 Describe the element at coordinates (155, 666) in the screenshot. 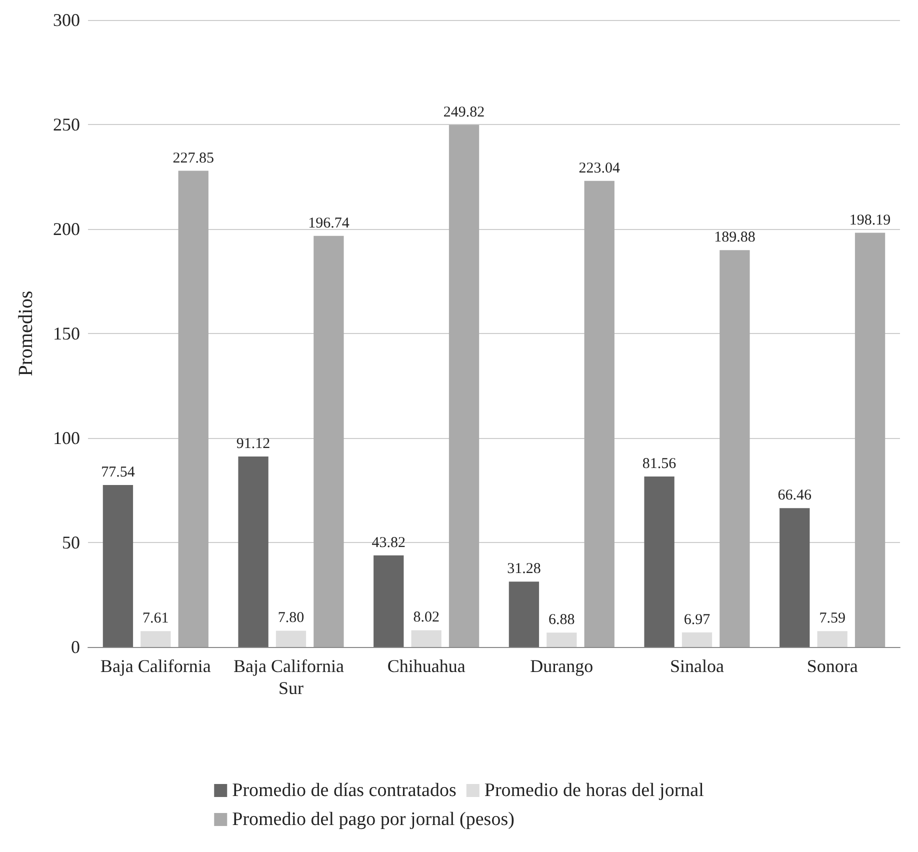

I see `x-tick-label: Baja California` at that location.